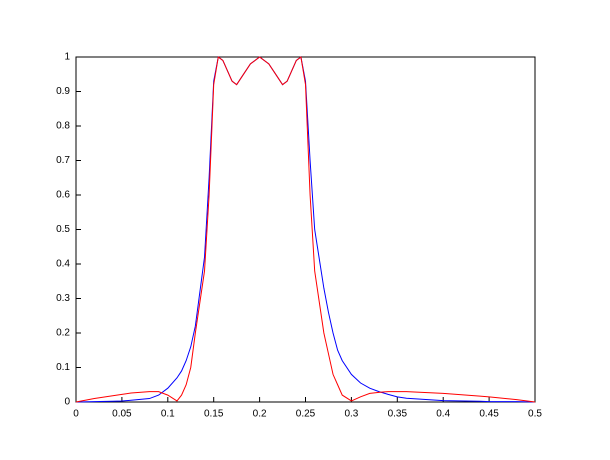 The height and width of the screenshot is (460, 610). Describe the element at coordinates (168, 414) in the screenshot. I see `x-tick-label: 0.1` at that location.